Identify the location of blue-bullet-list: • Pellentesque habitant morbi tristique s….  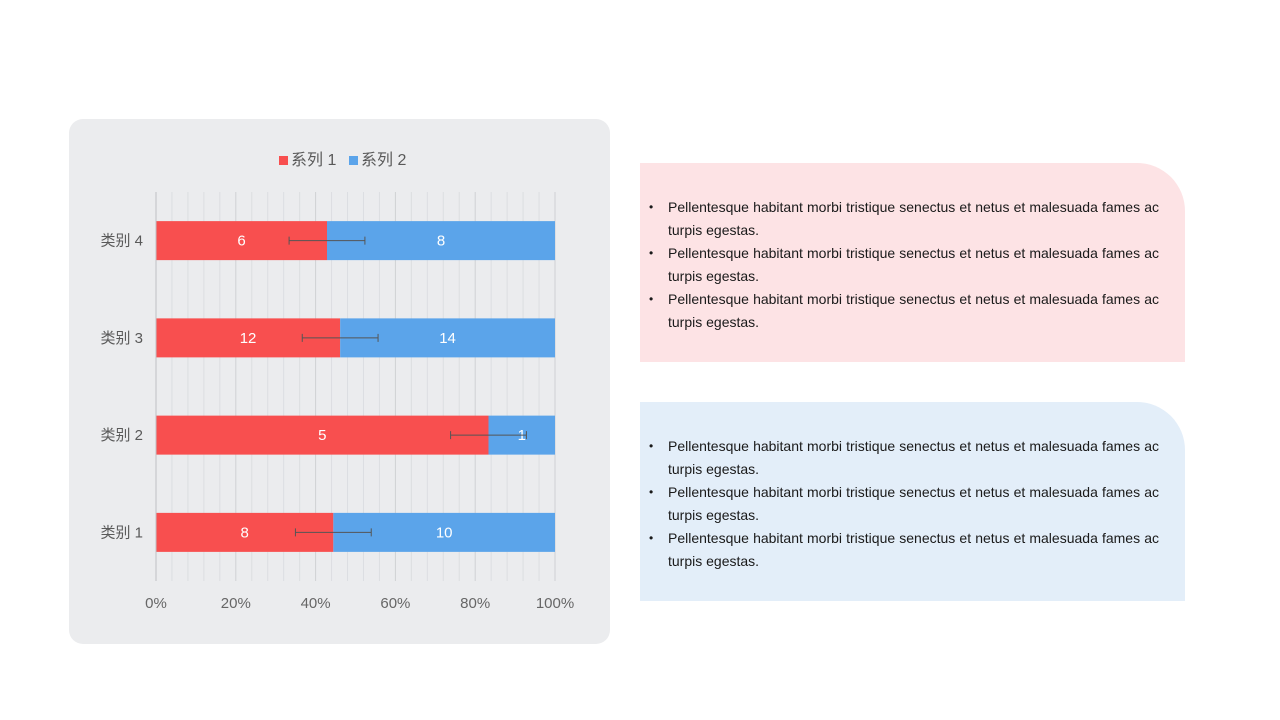
(904, 504).